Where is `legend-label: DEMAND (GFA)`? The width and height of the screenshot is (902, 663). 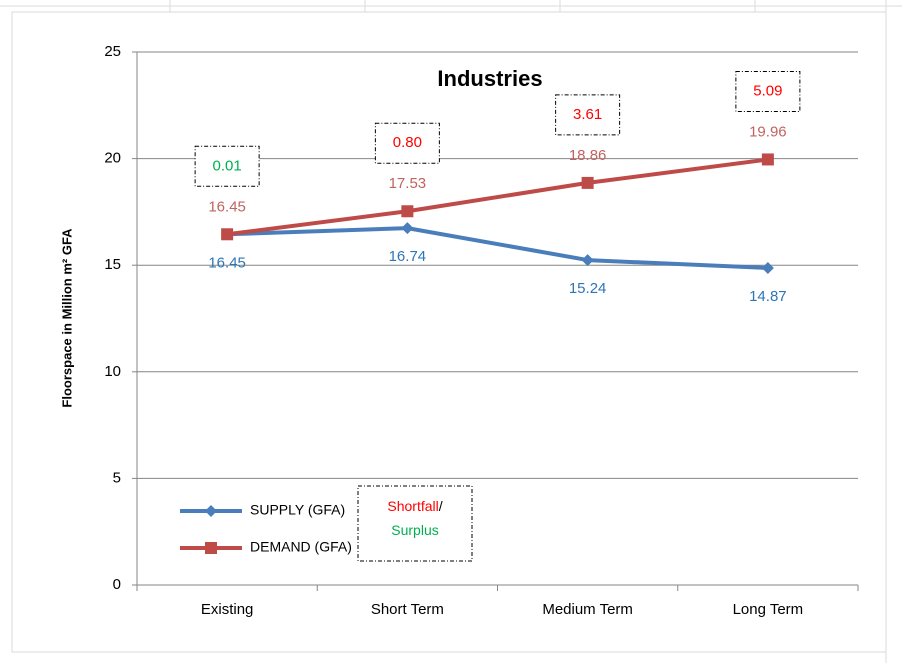 legend-label: DEMAND (GFA) is located at coordinates (301, 547).